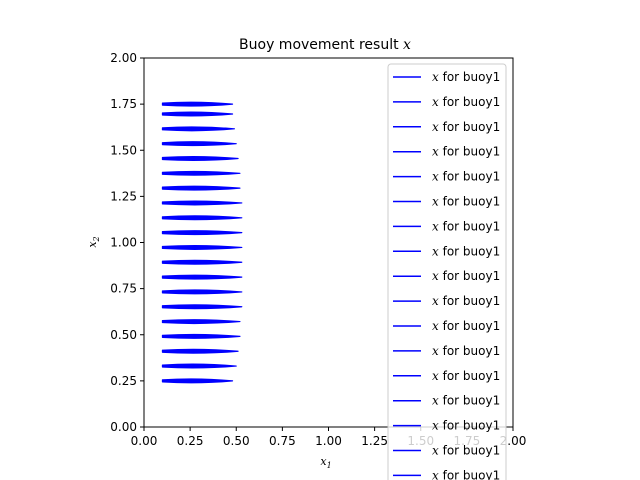 The image size is (640, 480). I want to click on y-tick-label: 0.75, so click(123, 289).